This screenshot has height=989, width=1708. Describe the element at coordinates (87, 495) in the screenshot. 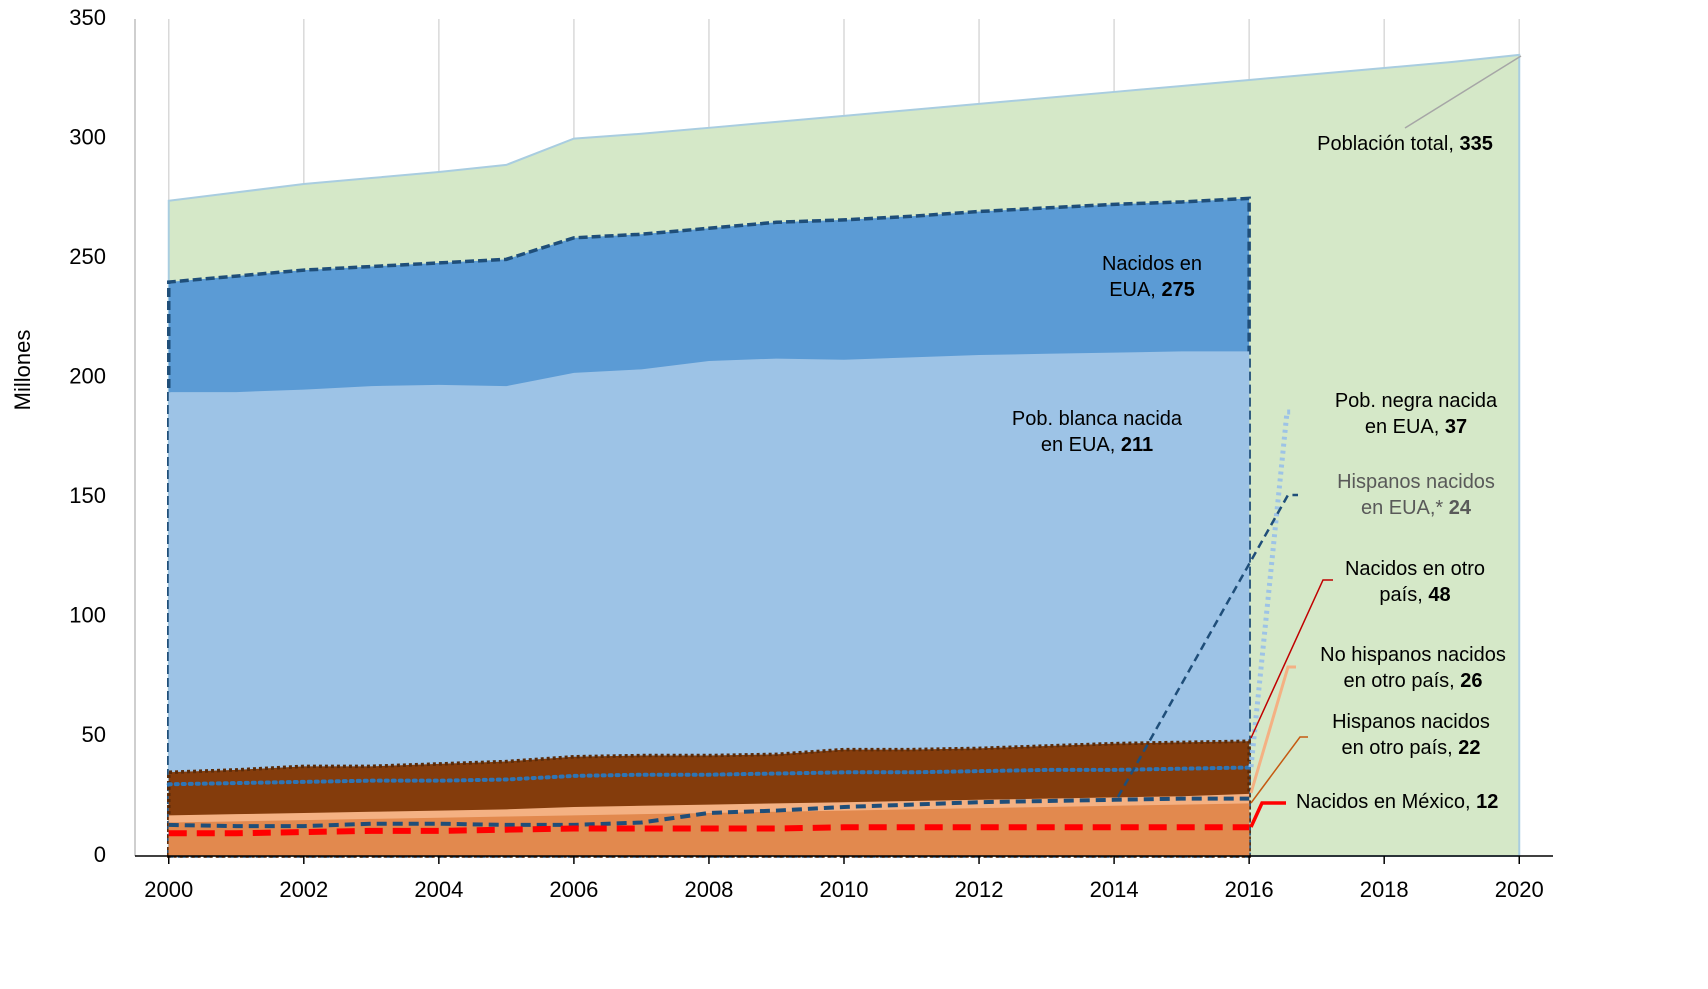

I see `y-tick-label: 150` at that location.